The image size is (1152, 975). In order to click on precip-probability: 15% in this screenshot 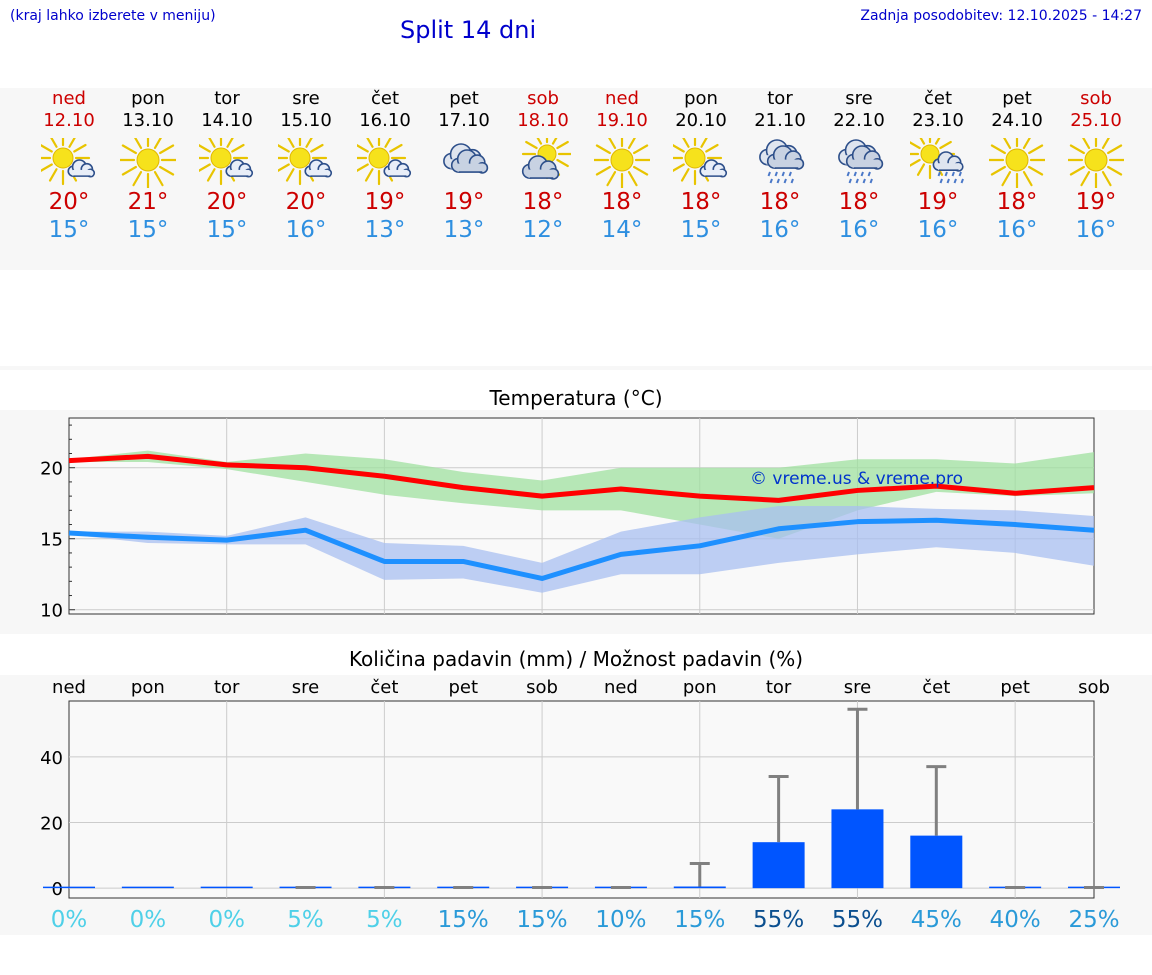, I will do `click(699, 920)`.